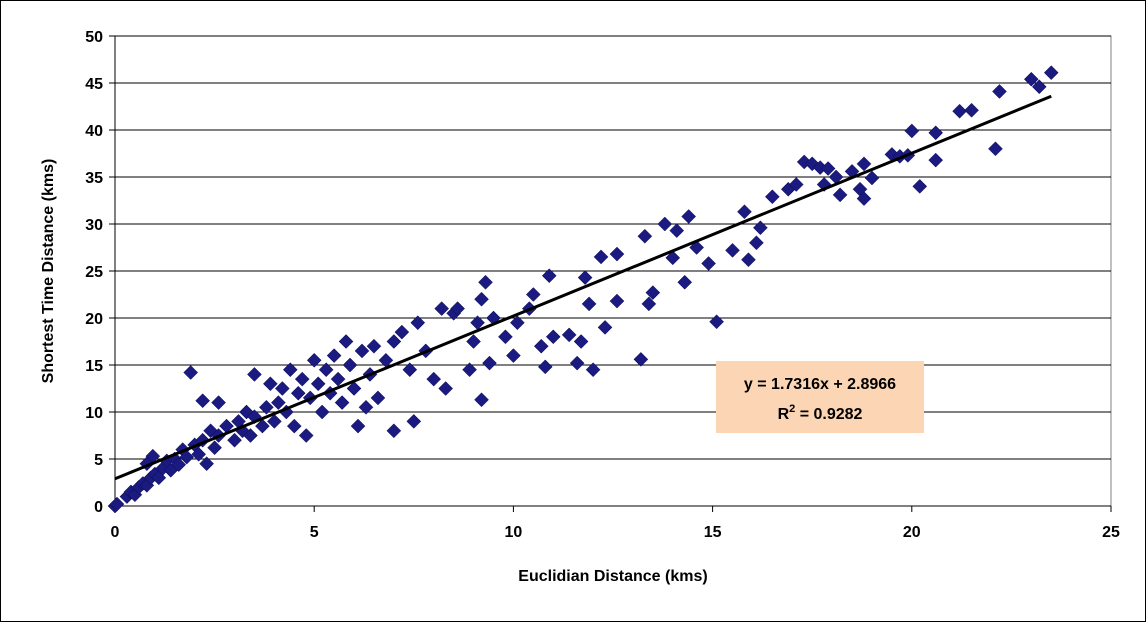  Describe the element at coordinates (115, 532) in the screenshot. I see `x-tick-label: 0` at that location.